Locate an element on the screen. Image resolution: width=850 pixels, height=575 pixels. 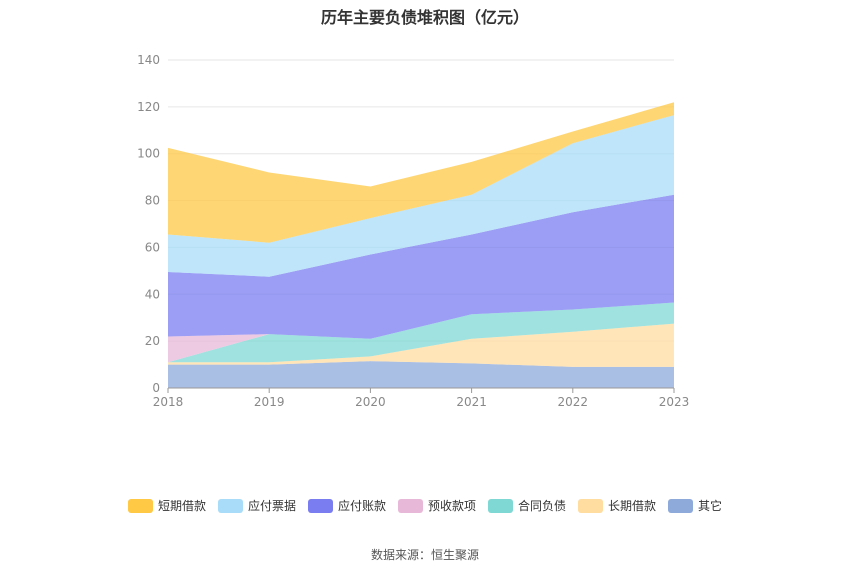
y-tick-label: 80 is located at coordinates (152, 201).